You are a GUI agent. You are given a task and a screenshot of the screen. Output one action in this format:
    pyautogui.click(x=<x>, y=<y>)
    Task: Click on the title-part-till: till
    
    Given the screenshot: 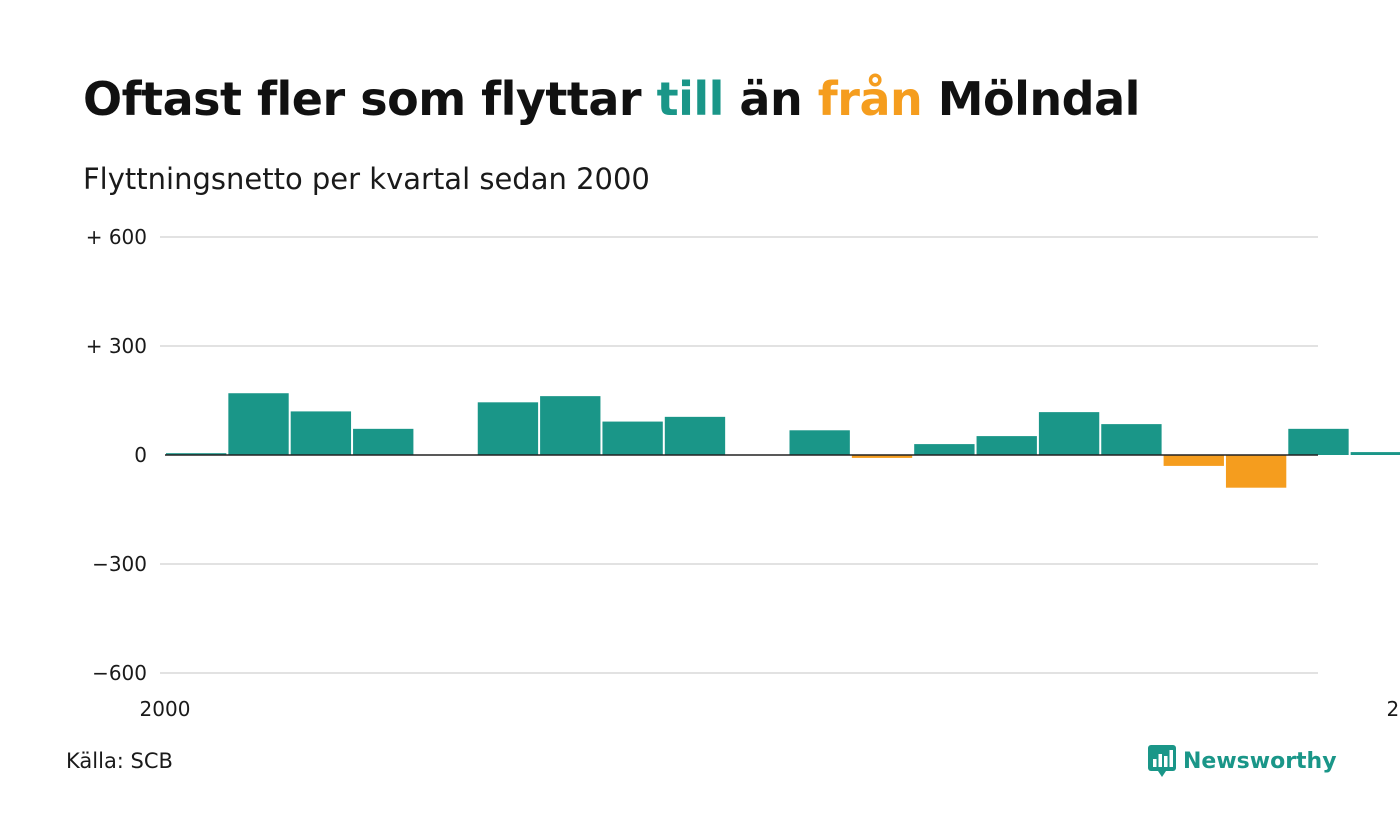 What is the action you would take?
    pyautogui.click(x=690, y=99)
    